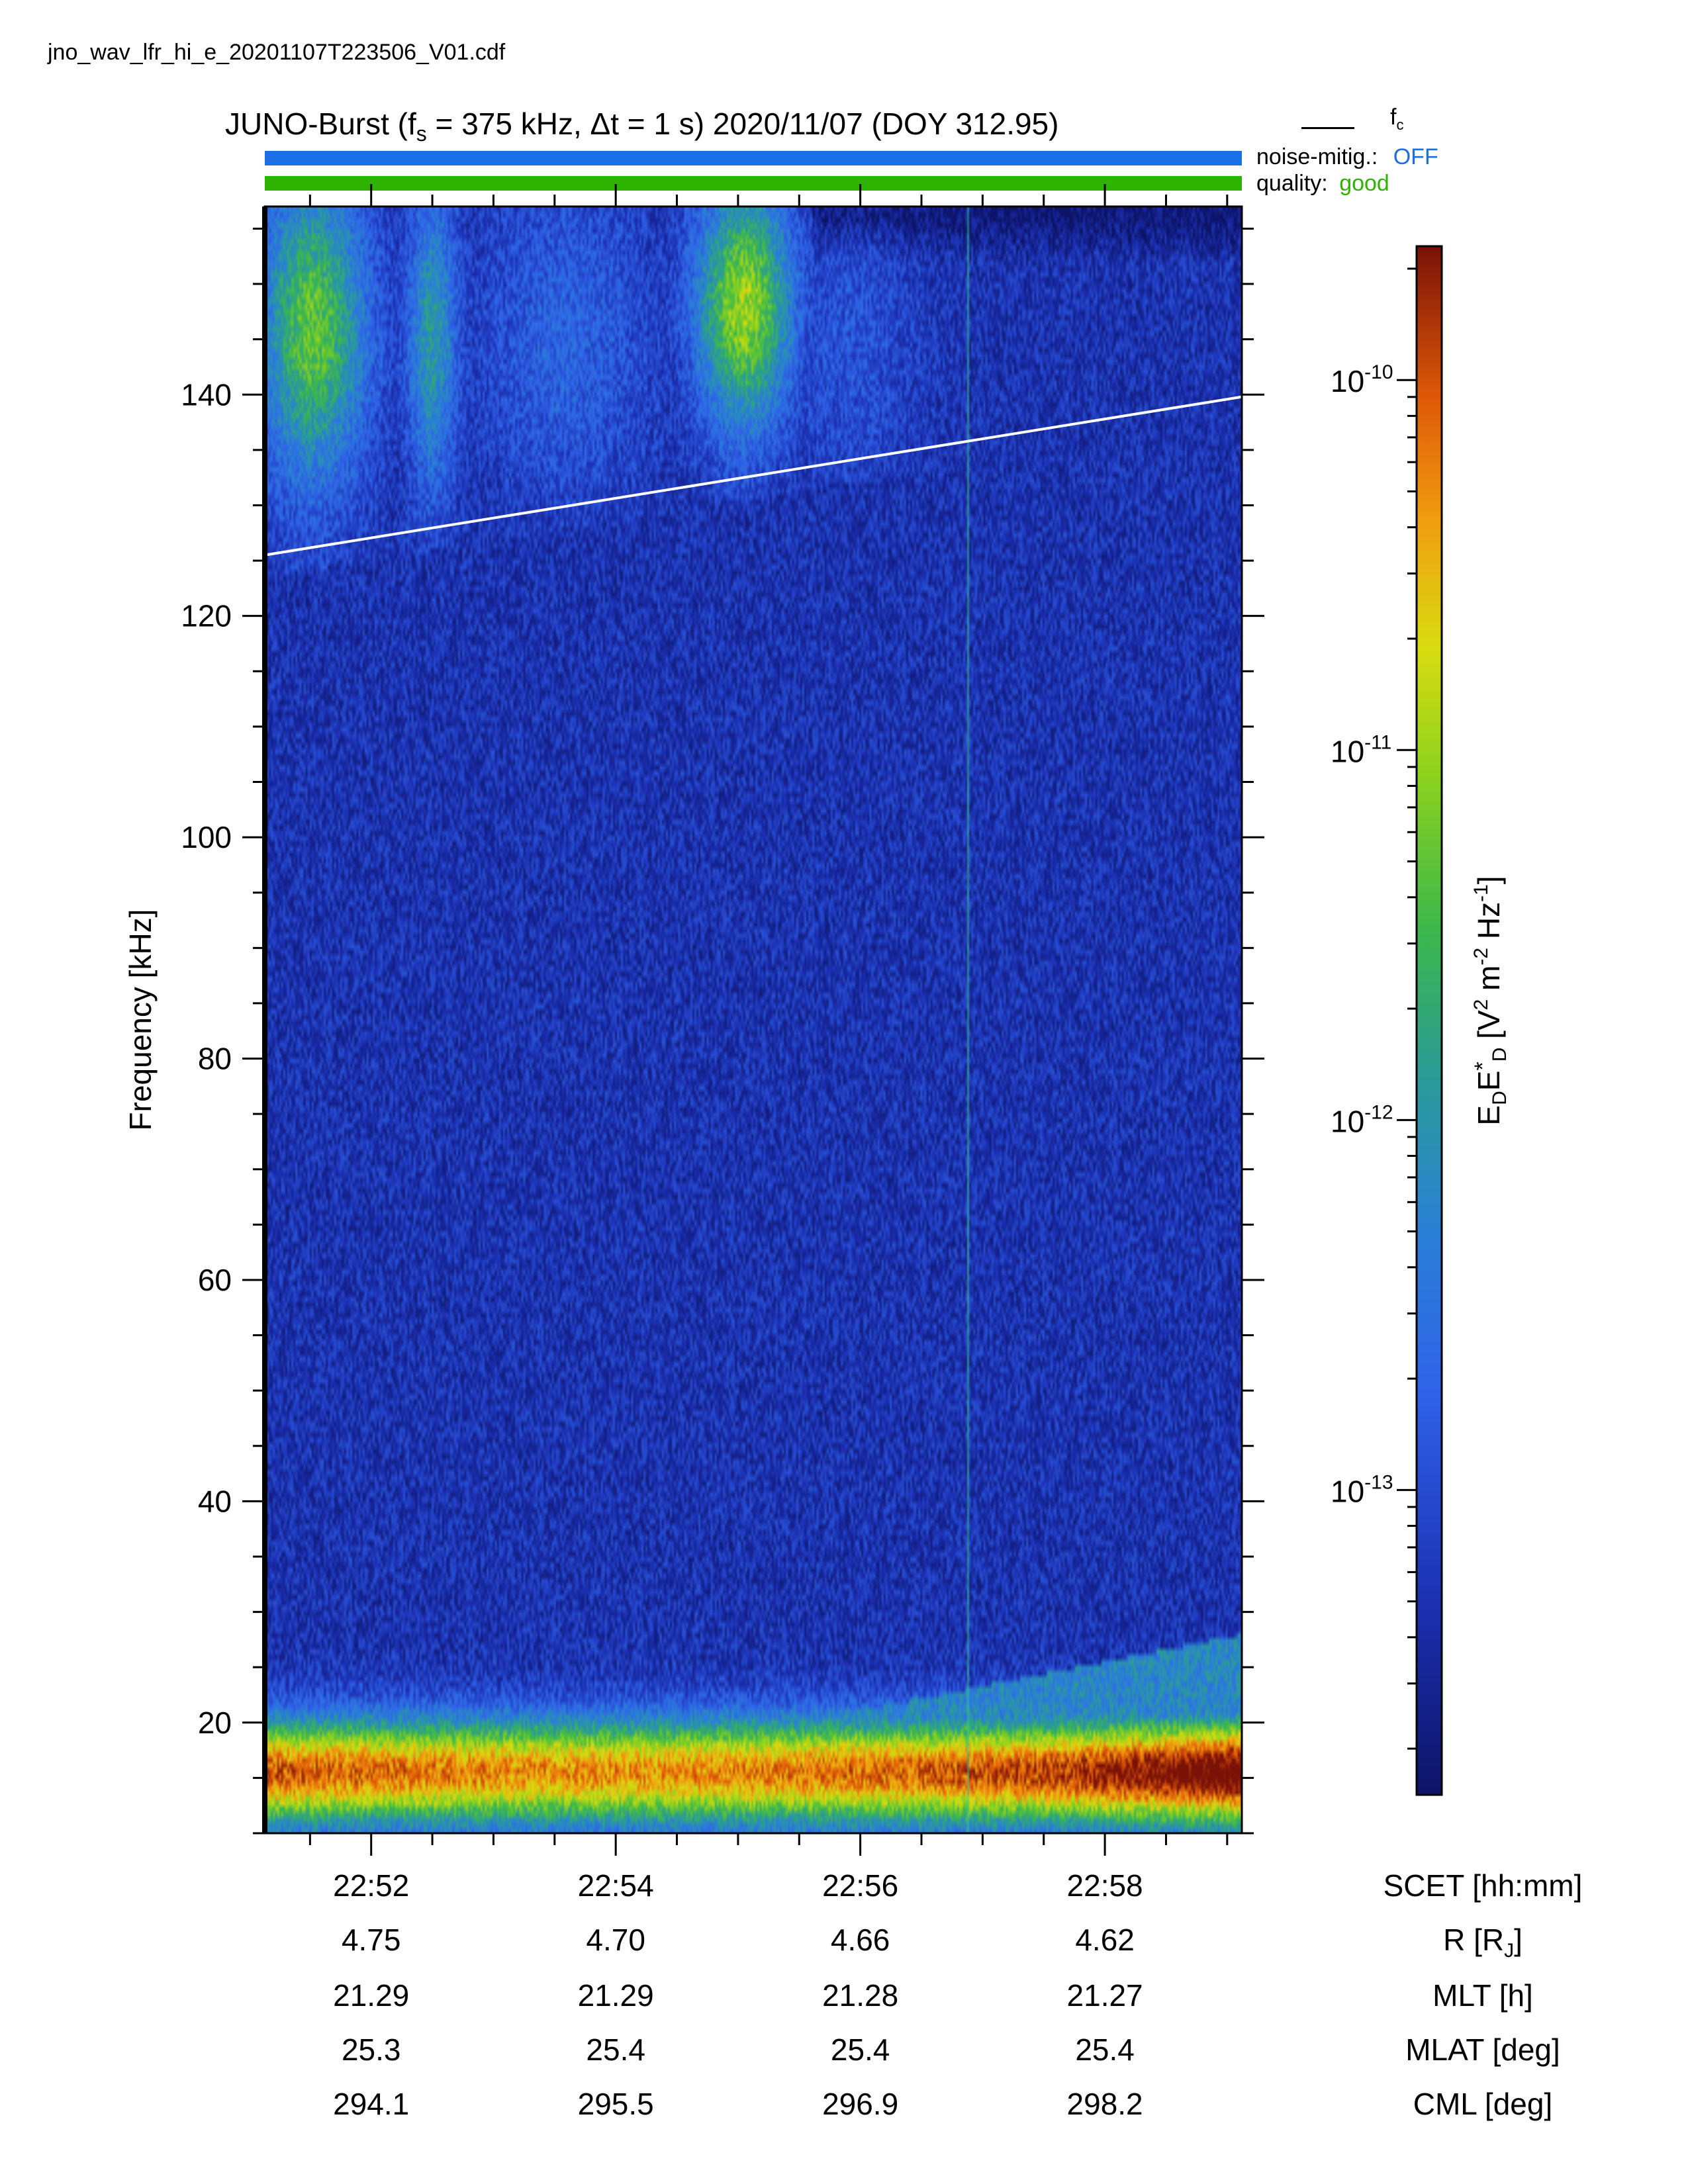 This screenshot has height=2184, width=1688. I want to click on annotation-value: 298.2, so click(1104, 2104).